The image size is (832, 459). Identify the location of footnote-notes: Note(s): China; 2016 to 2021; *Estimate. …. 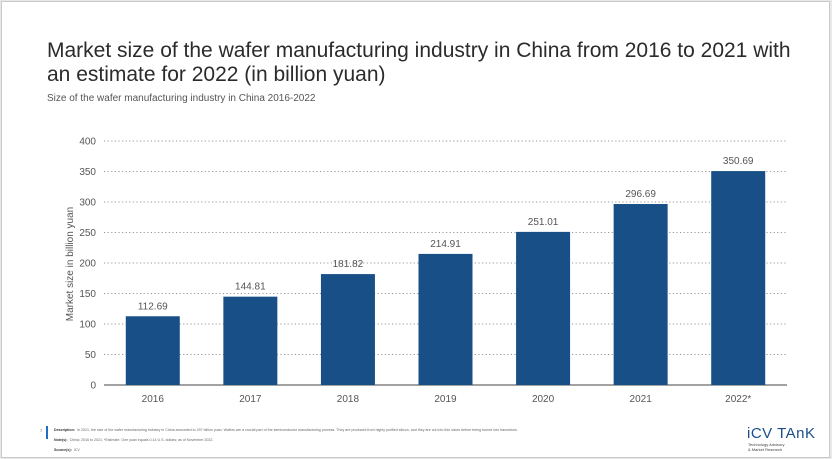
(133, 440).